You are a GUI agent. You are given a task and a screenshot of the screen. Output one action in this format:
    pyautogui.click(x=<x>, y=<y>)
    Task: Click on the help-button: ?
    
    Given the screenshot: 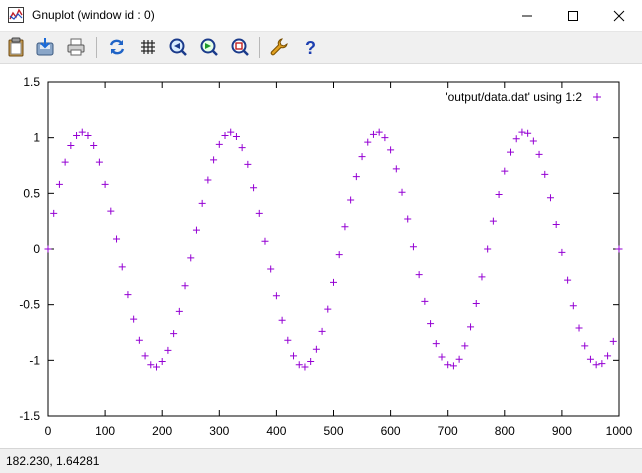 What is the action you would take?
    pyautogui.click(x=310, y=47)
    